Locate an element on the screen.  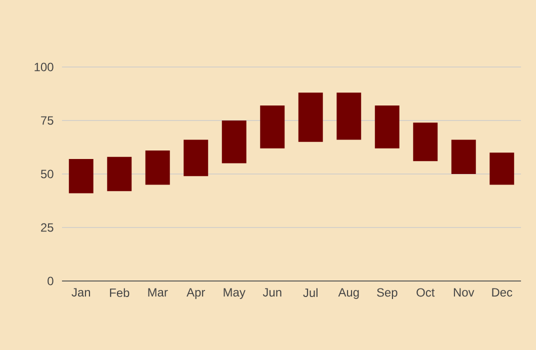
x-tick-label: Feb is located at coordinates (120, 293).